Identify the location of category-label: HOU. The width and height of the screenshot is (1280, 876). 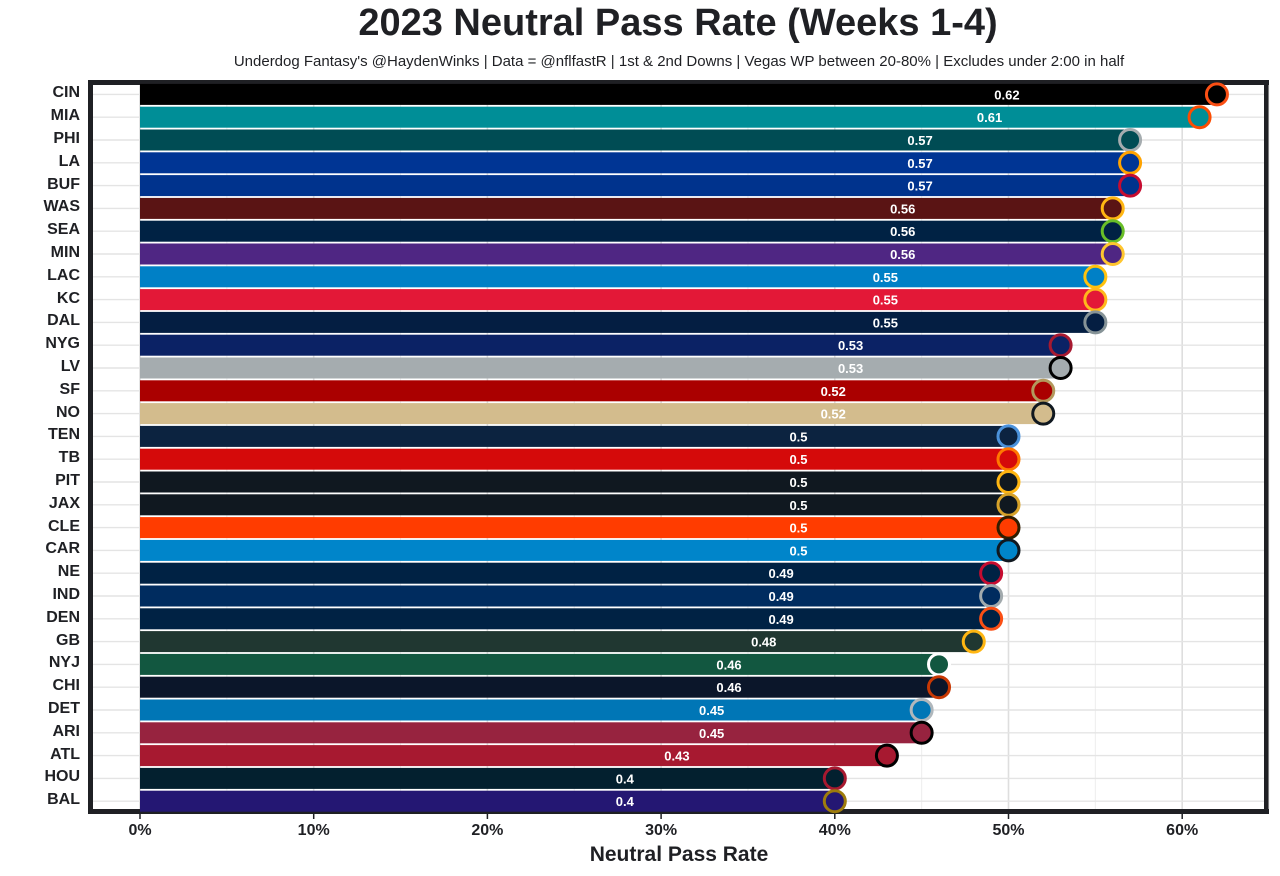
(62, 777).